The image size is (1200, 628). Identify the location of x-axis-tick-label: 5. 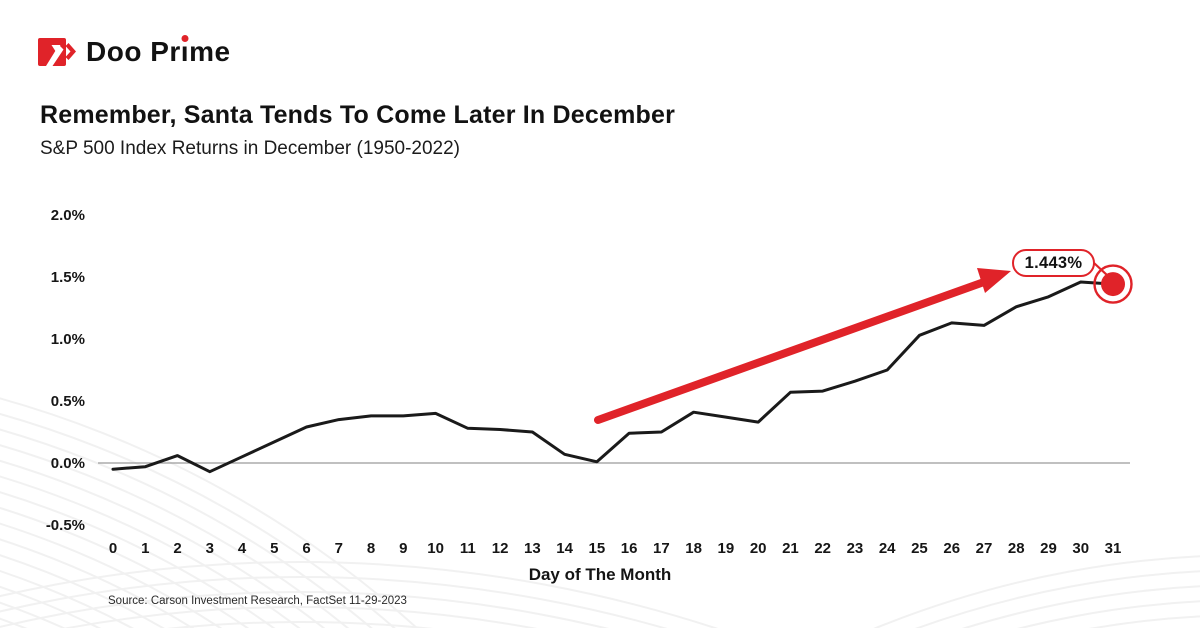
(274, 548).